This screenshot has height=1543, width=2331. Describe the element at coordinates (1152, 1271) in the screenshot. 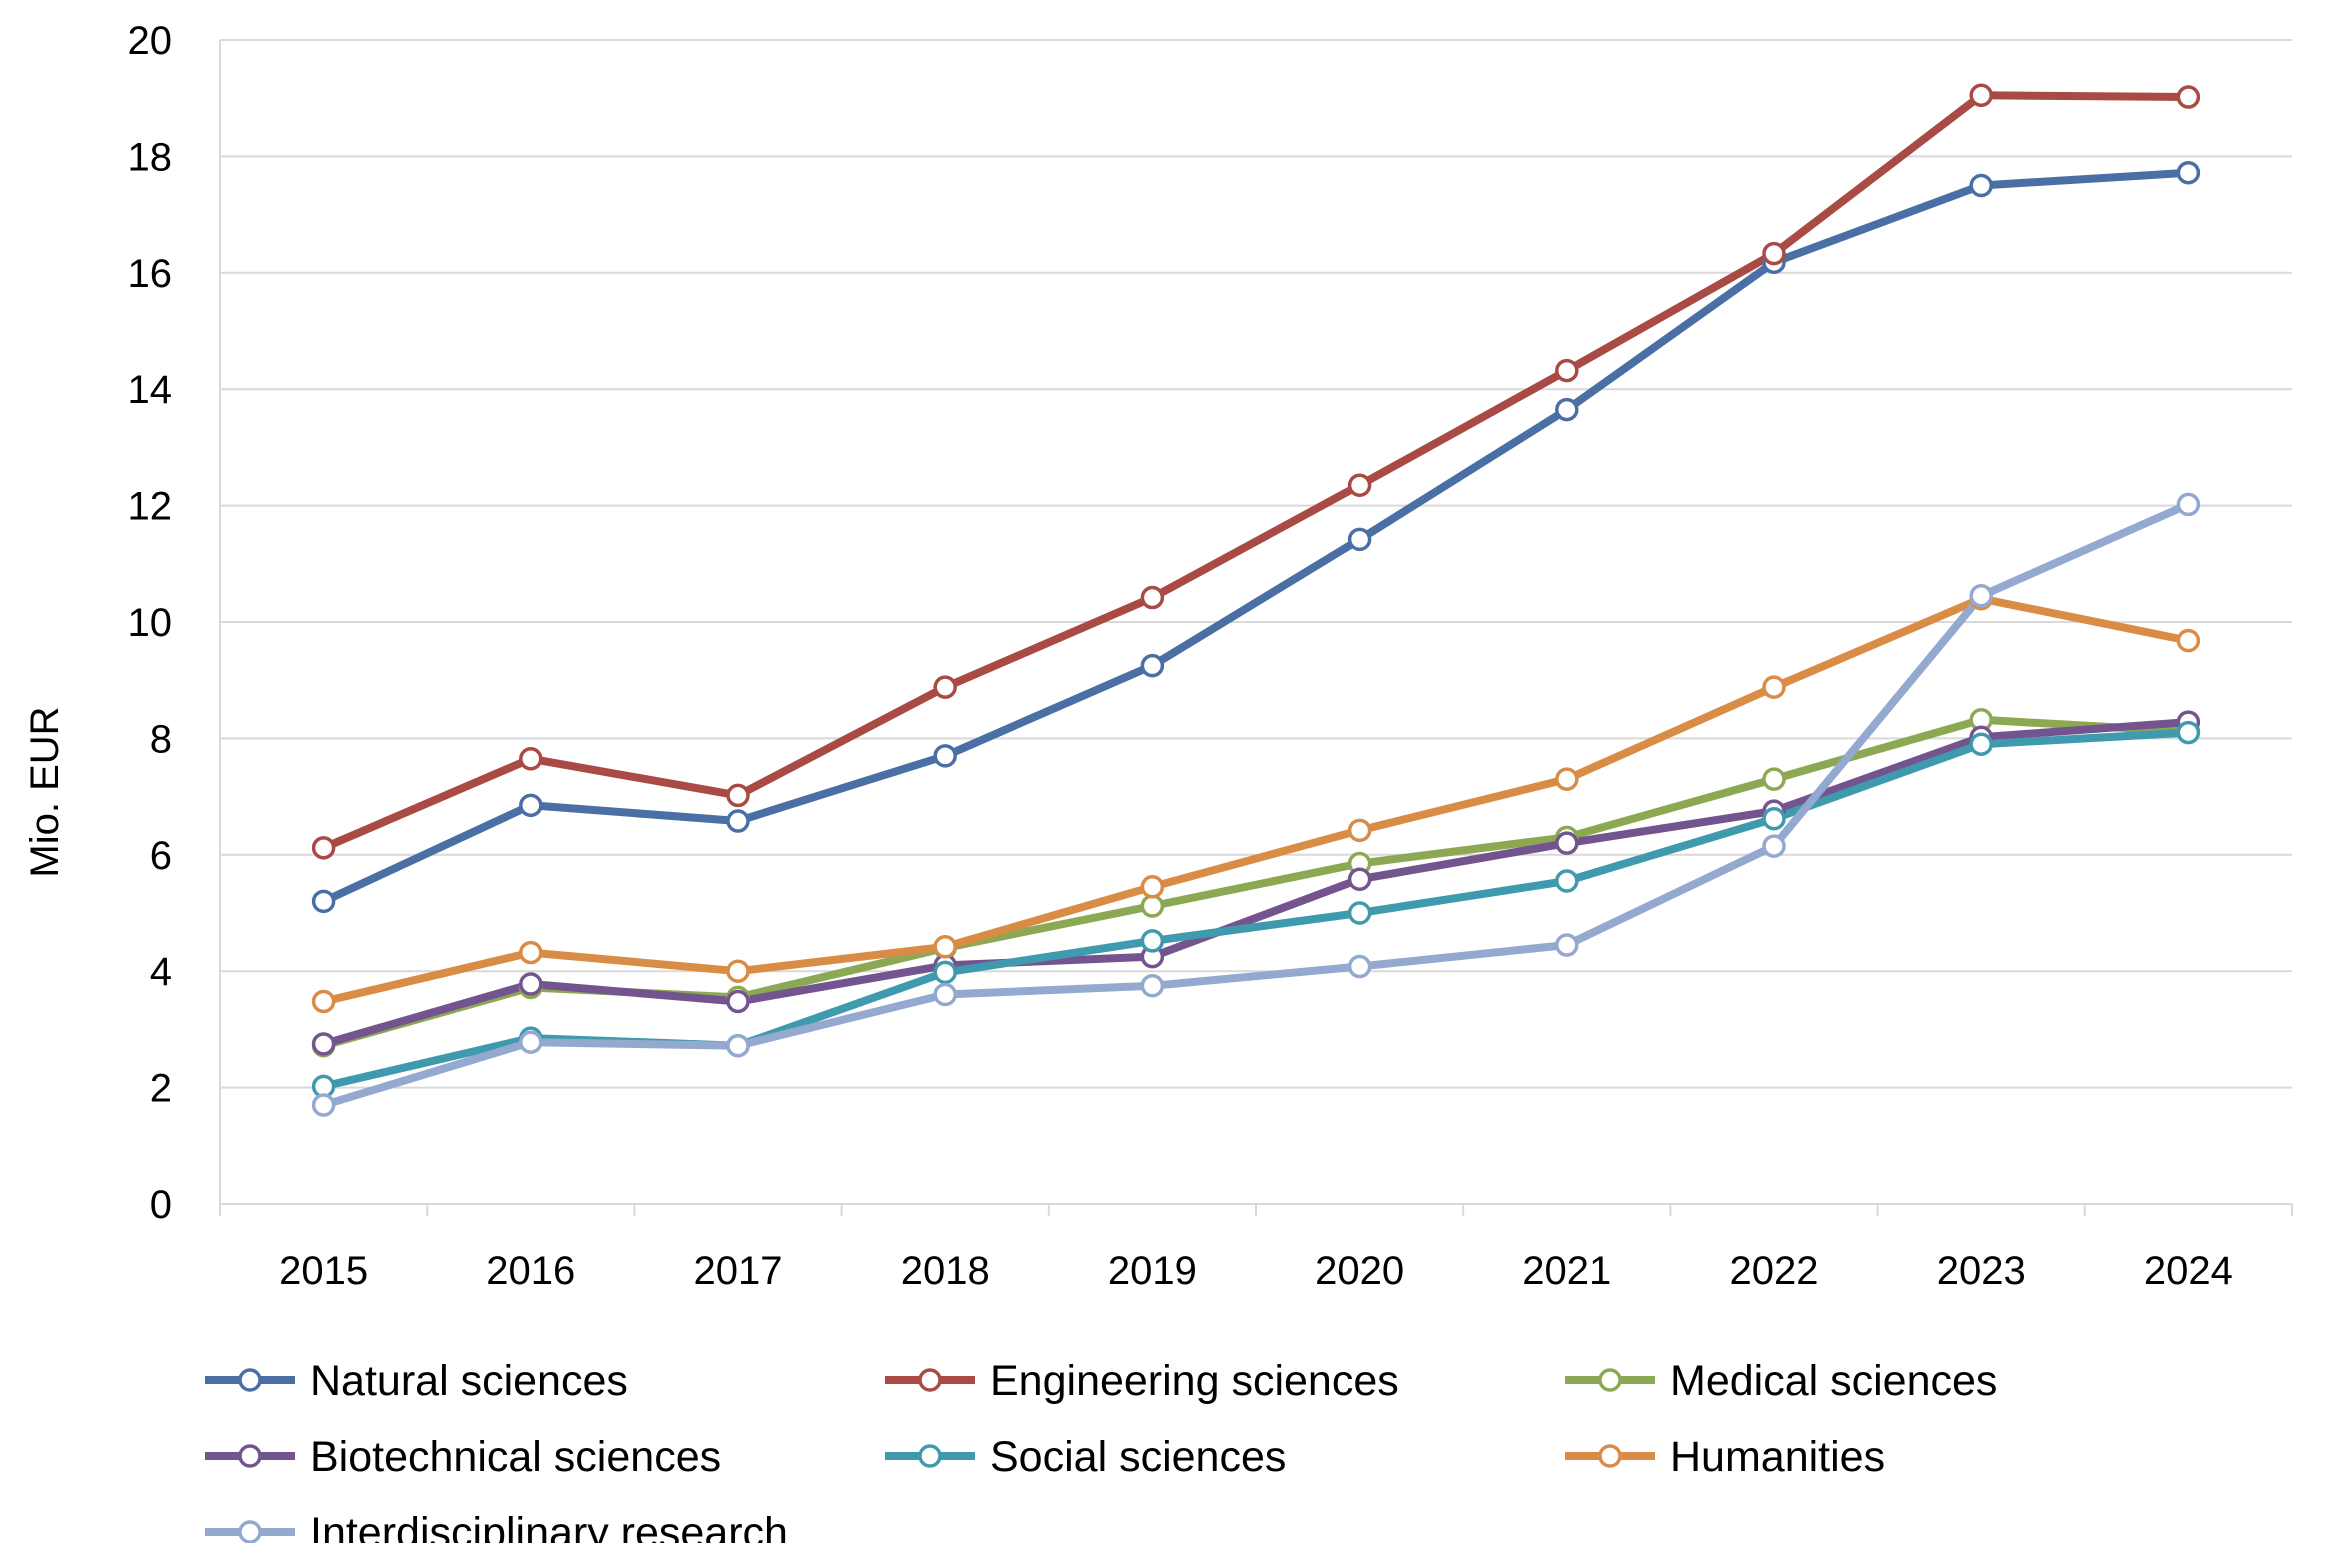

I see `x-tick-label: 2019` at that location.